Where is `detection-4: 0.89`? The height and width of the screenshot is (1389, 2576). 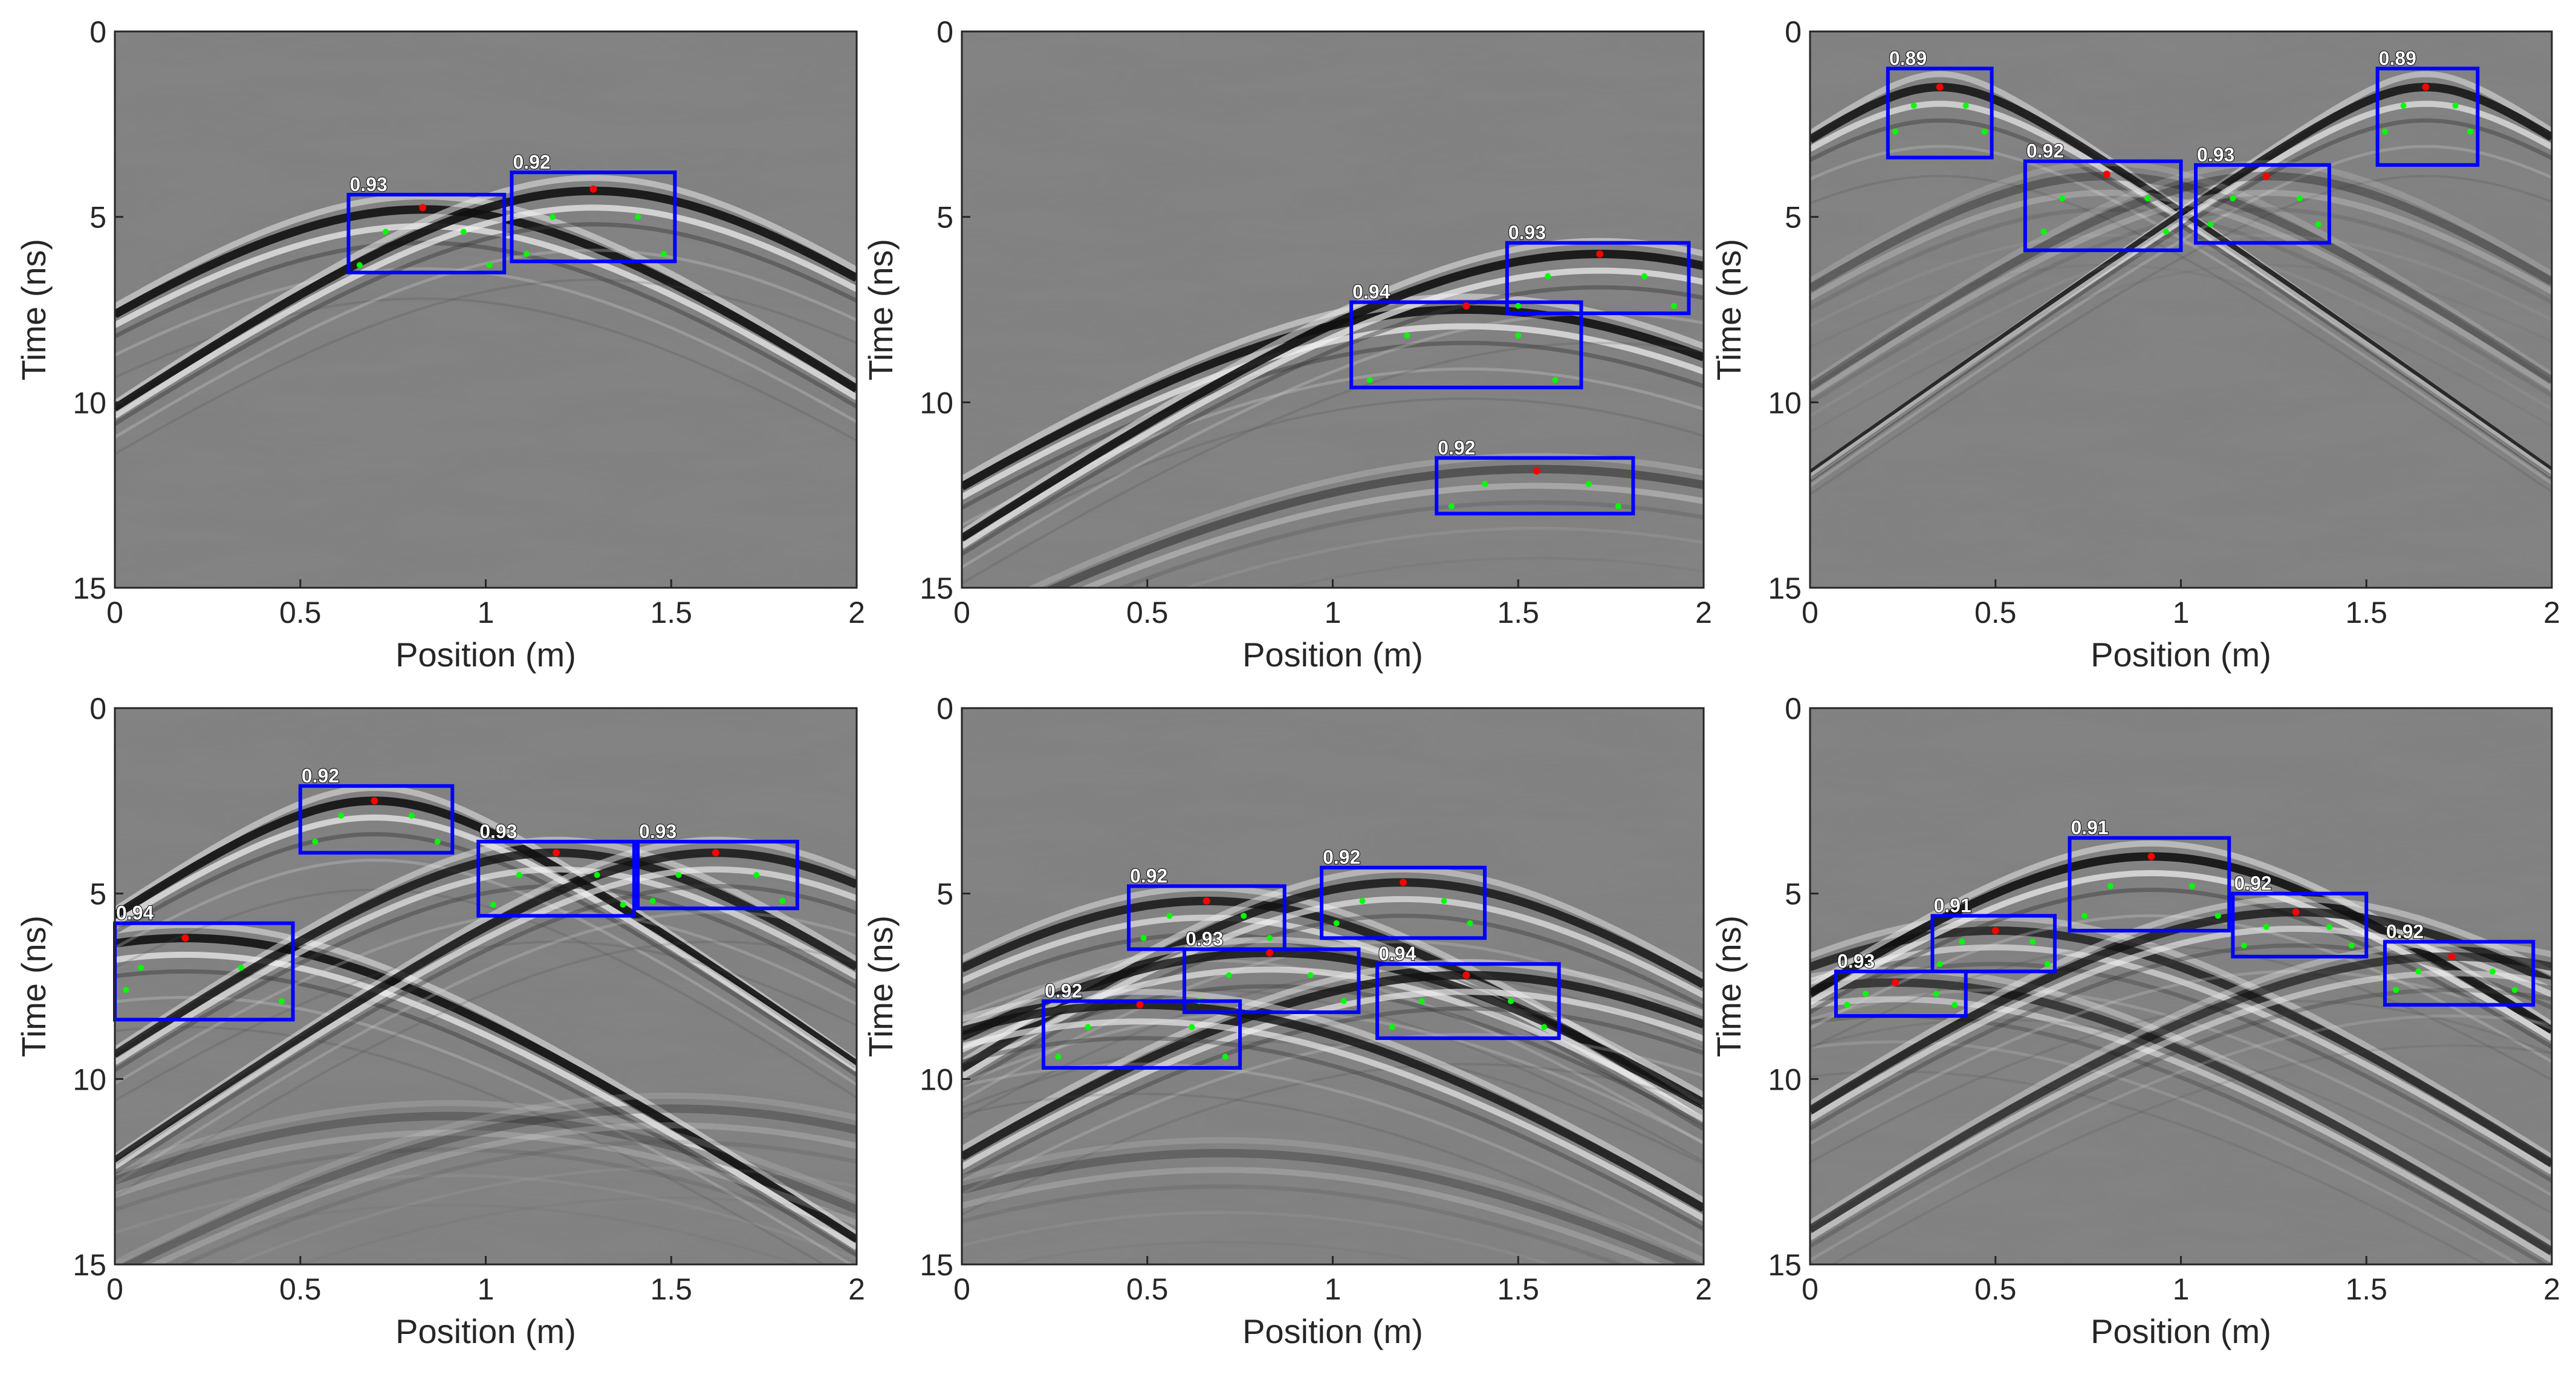 detection-4: 0.89 is located at coordinates (2428, 107).